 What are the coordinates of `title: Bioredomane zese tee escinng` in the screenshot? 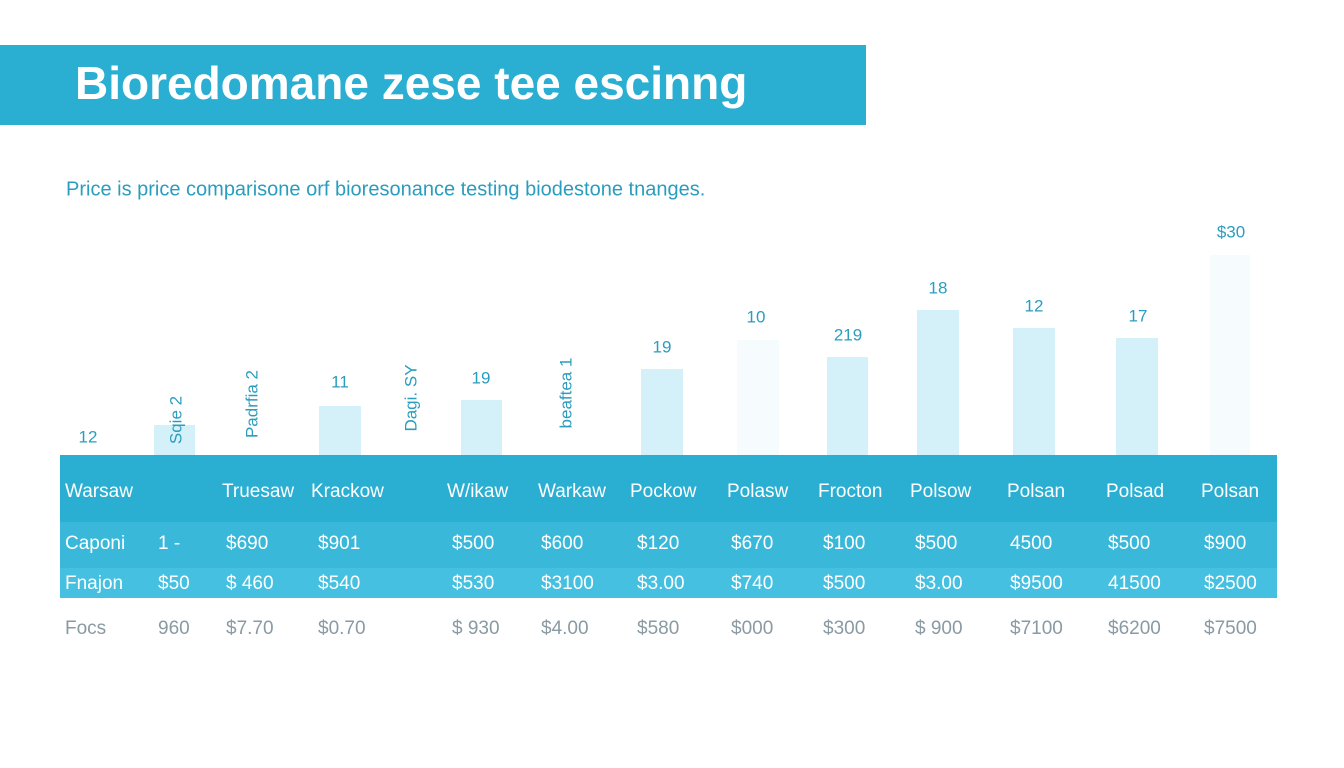 It's located at (411, 83).